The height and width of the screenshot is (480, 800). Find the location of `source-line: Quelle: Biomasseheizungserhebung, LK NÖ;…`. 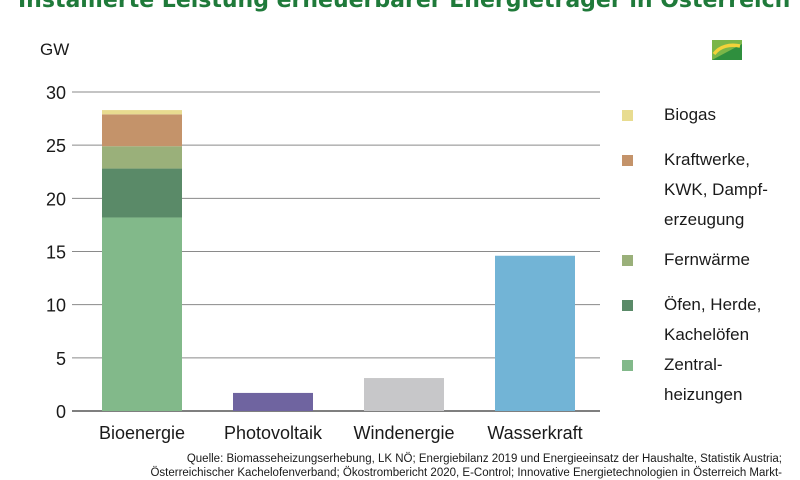

source-line: Quelle: Biomasseheizungserhebung, LK NÖ;… is located at coordinates (484, 459).